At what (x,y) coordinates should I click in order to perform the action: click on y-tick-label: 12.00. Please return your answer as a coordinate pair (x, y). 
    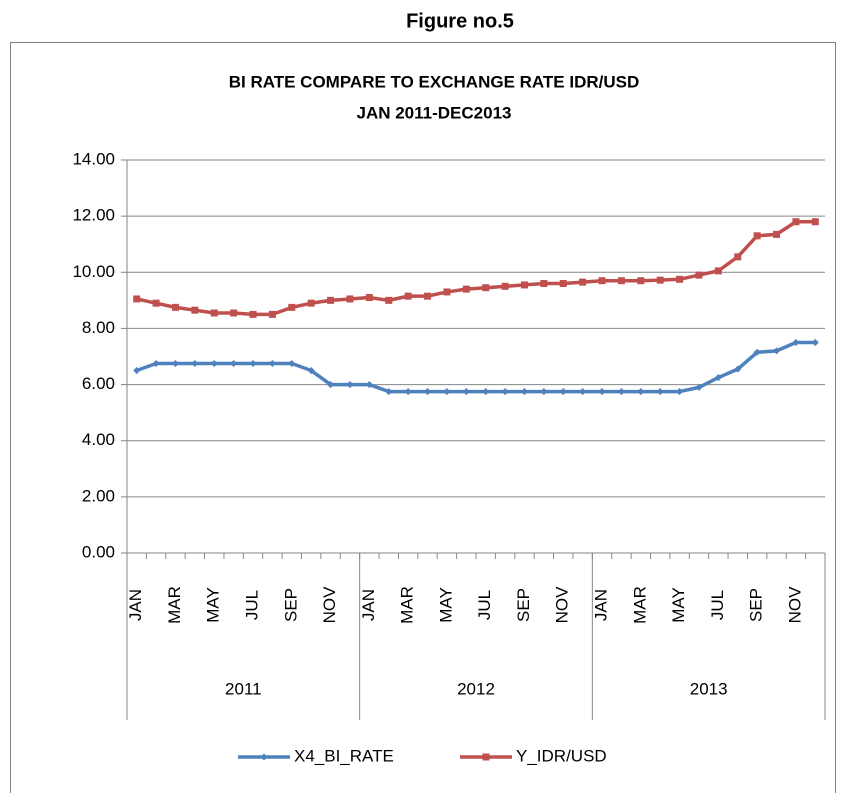
    Looking at the image, I should click on (93, 215).